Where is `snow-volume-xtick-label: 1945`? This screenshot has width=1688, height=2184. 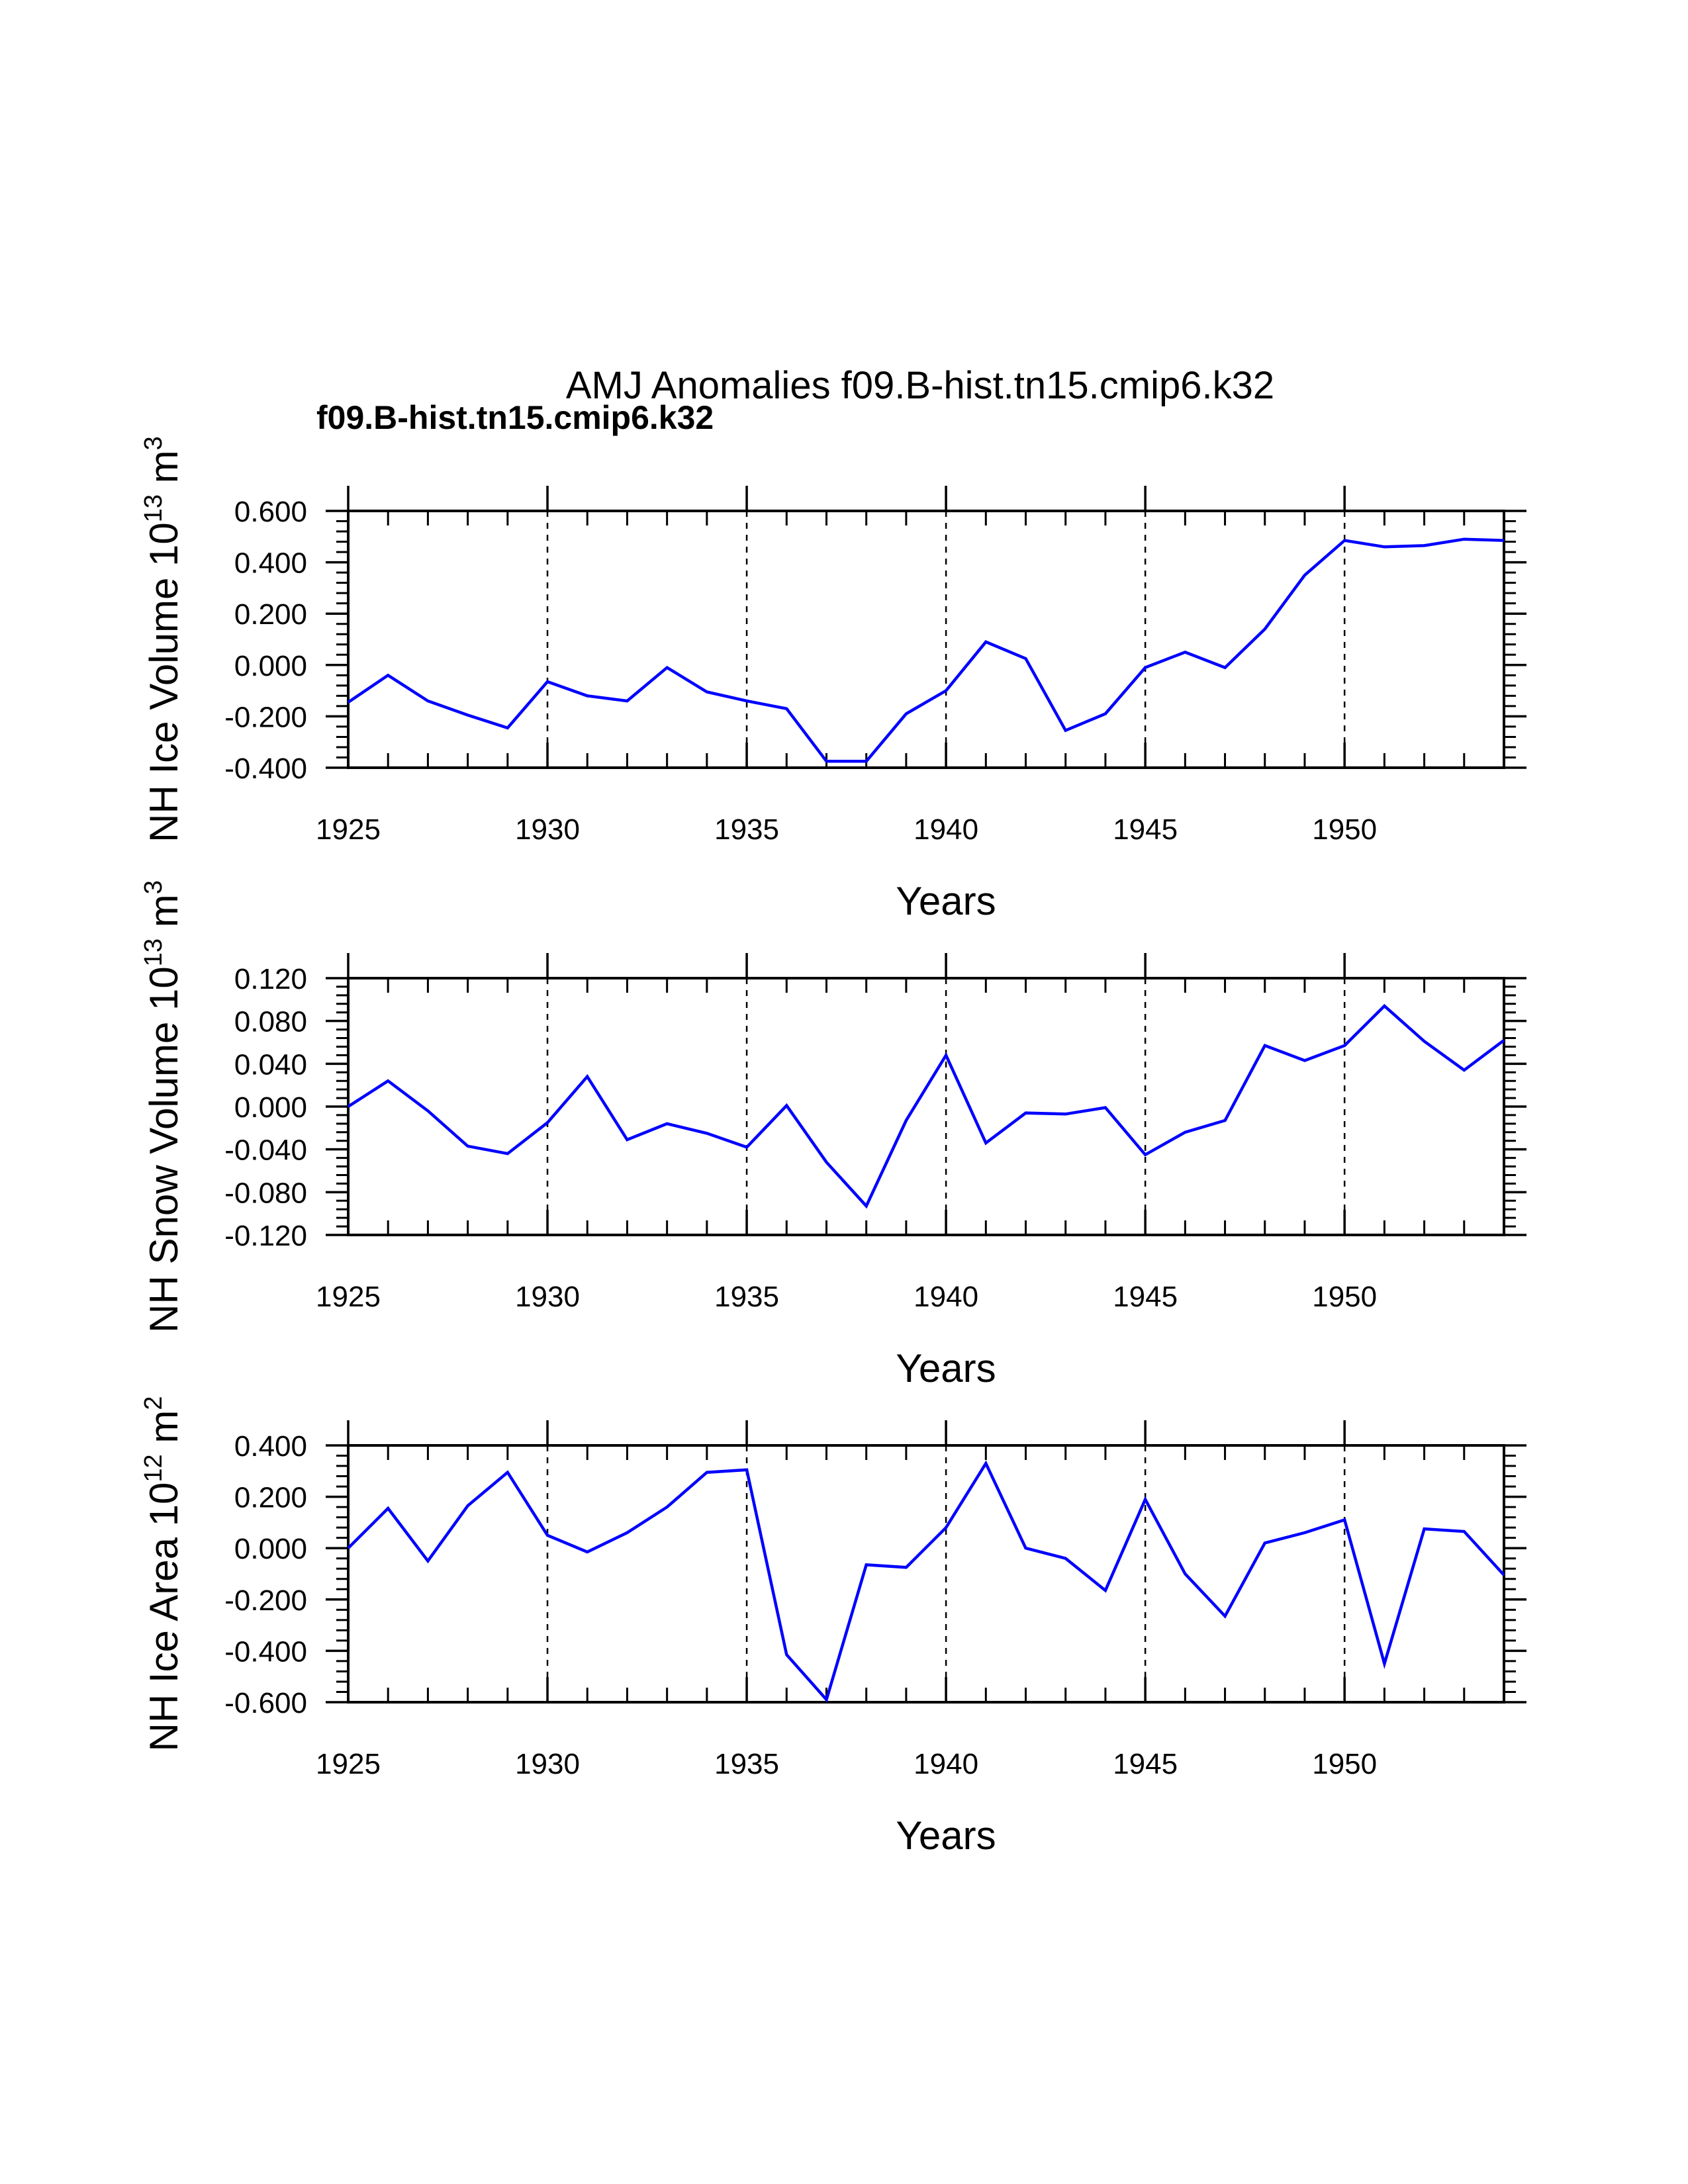
snow-volume-xtick-label: 1945 is located at coordinates (1145, 1297).